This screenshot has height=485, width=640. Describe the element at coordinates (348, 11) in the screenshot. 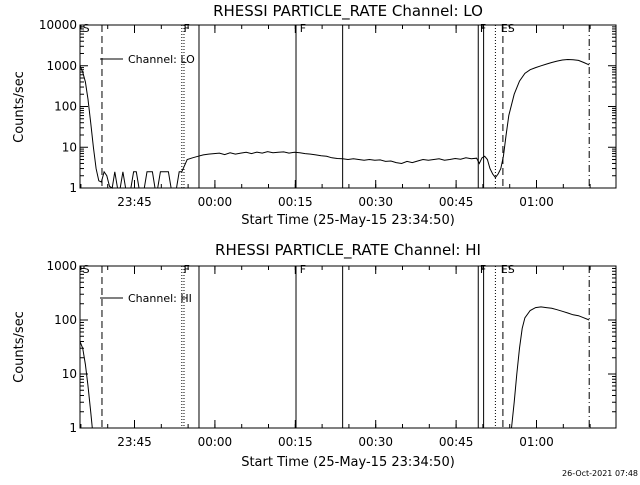

I see `chart-title: RHESSI PARTICLE_RATE Channel: LO` at that location.